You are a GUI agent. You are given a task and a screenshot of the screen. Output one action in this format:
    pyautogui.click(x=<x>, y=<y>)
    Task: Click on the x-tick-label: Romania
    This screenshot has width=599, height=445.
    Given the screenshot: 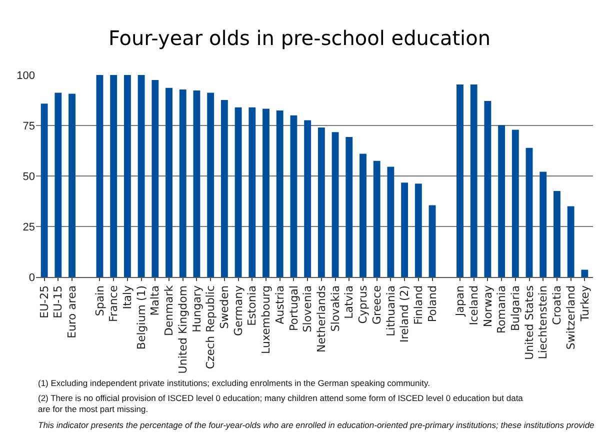 What is the action you would take?
    pyautogui.click(x=501, y=309)
    